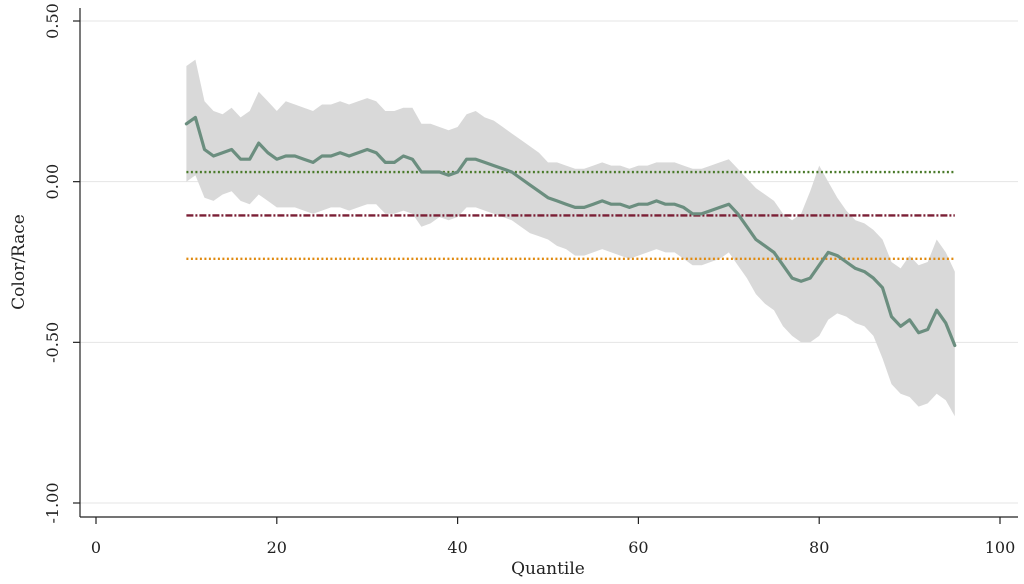 The width and height of the screenshot is (1024, 584). Describe the element at coordinates (570, 215) in the screenshot. I see `reference-lines-group` at that location.